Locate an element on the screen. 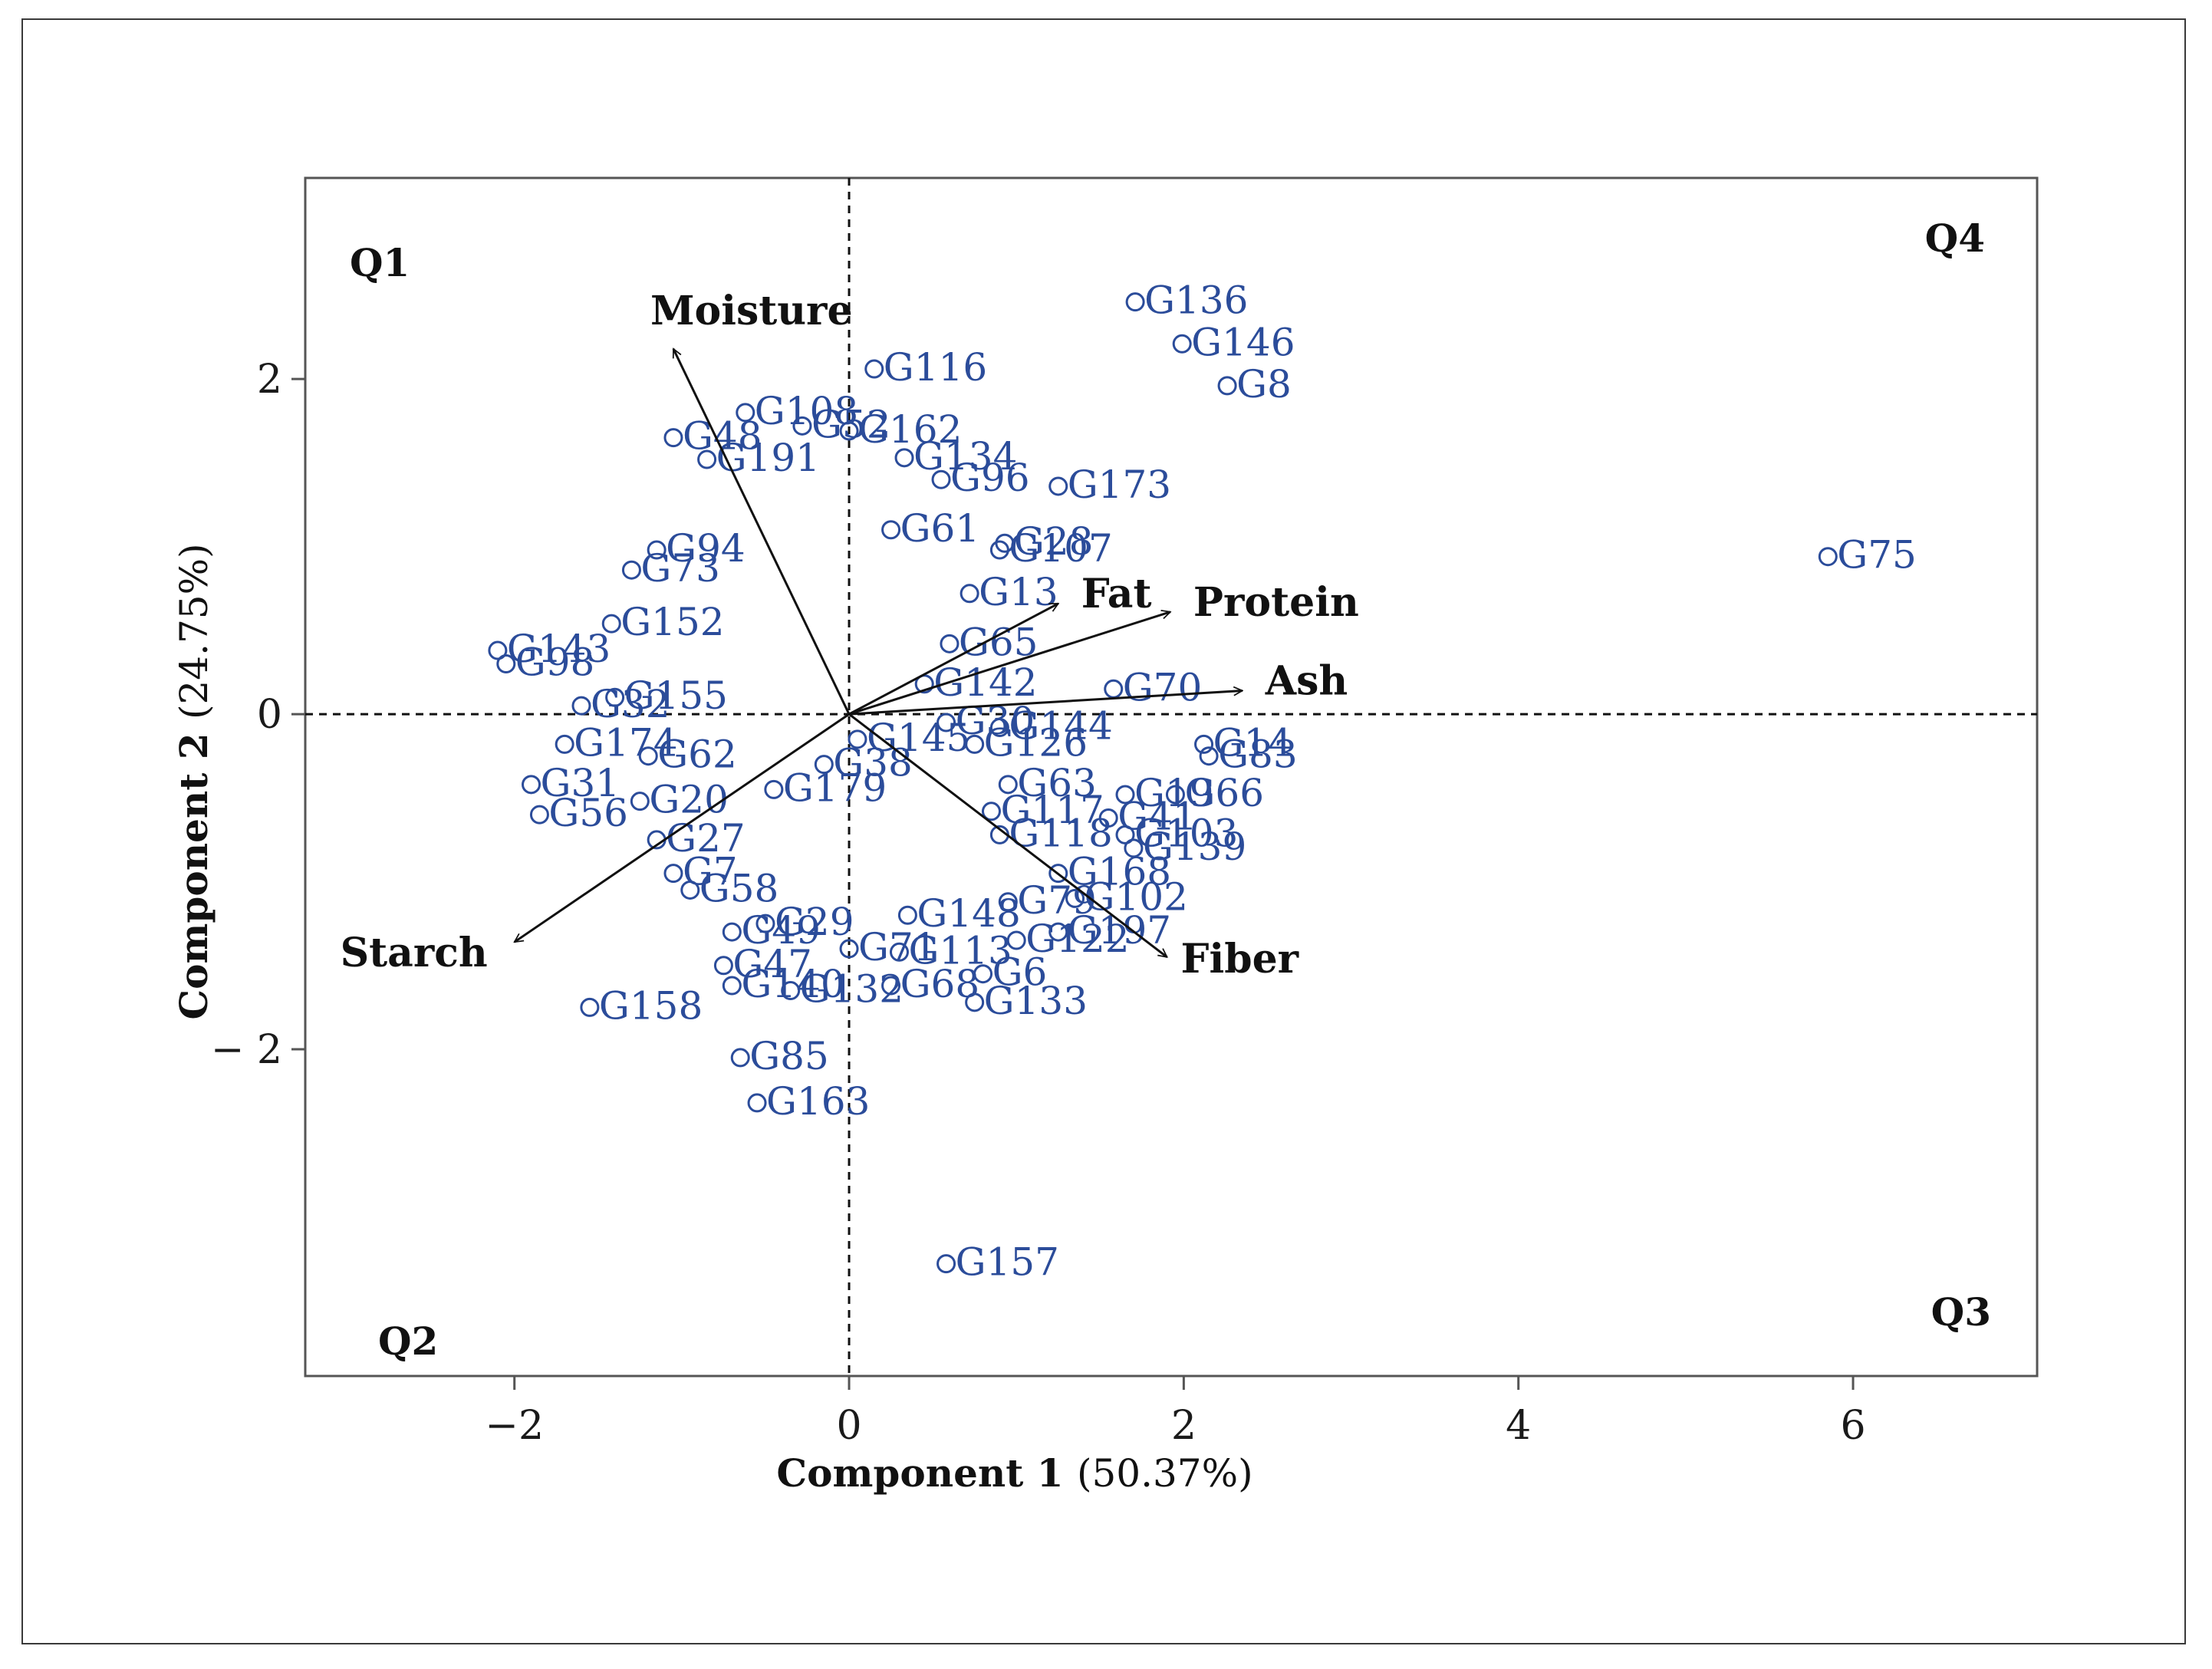 The width and height of the screenshot is (2212, 1669). x-tick-label: −2 is located at coordinates (514, 1426).